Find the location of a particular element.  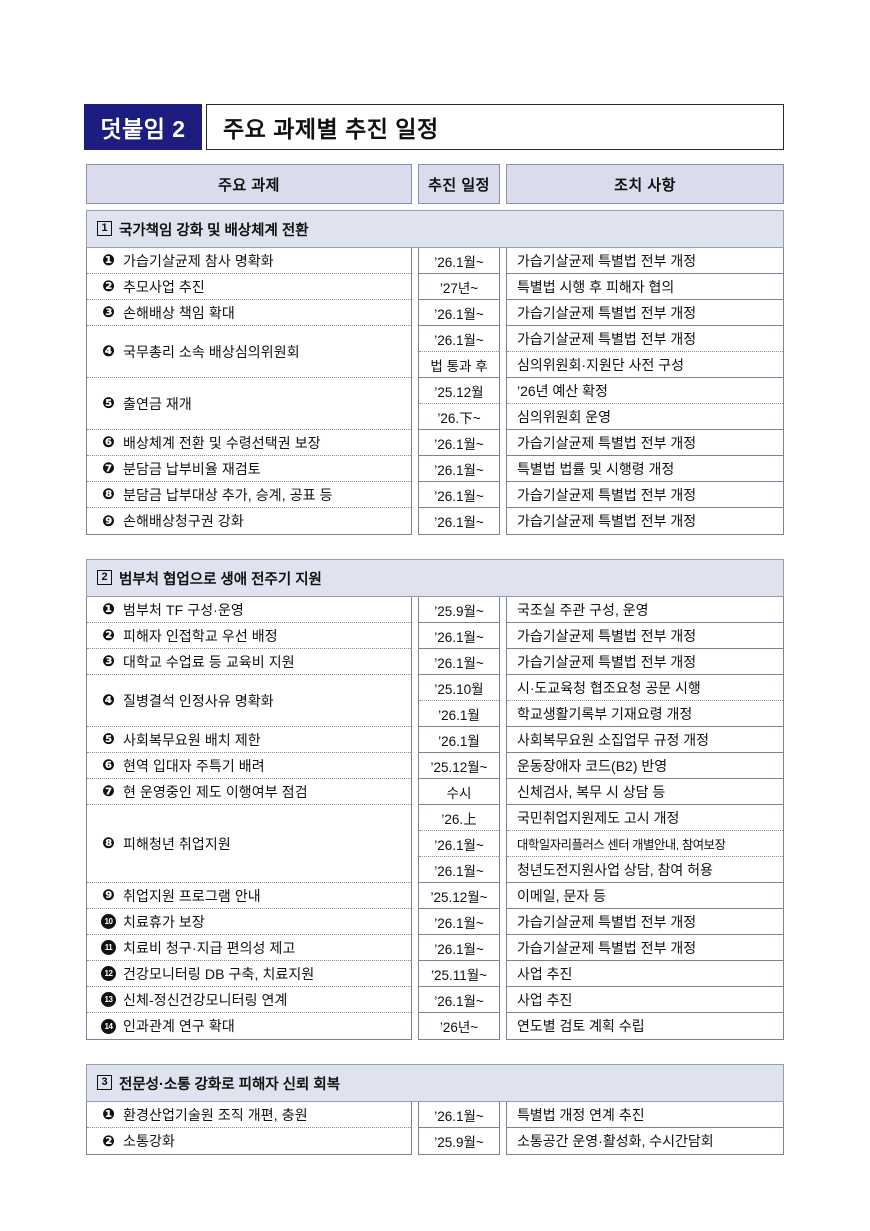

task-row: ❹ 국무총리 소속 배상심의위원회 is located at coordinates (249, 352).